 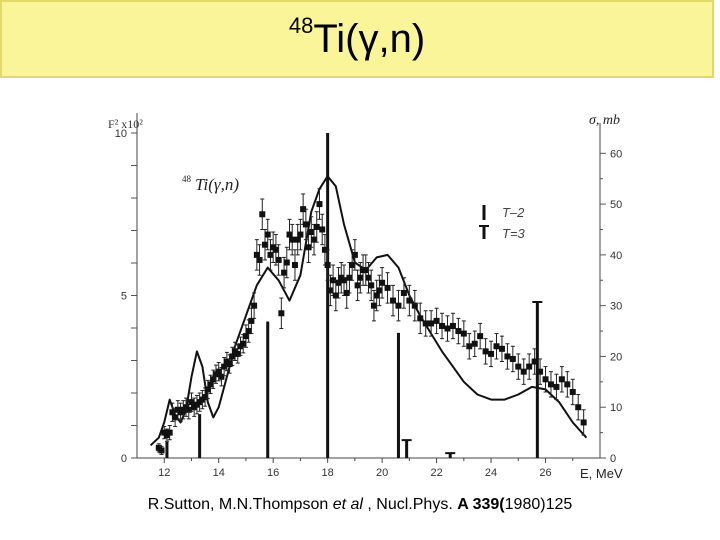 I want to click on ref-etal: et al, so click(x=347, y=504).